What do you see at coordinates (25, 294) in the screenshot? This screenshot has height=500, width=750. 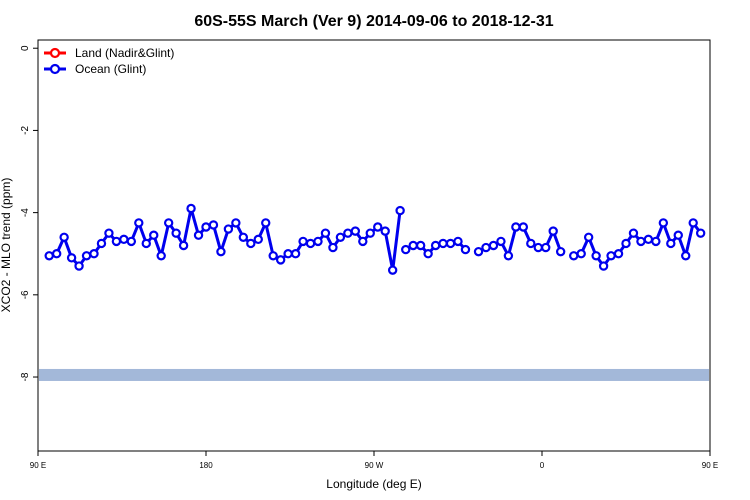 I see `y-tick-label: -6` at bounding box center [25, 294].